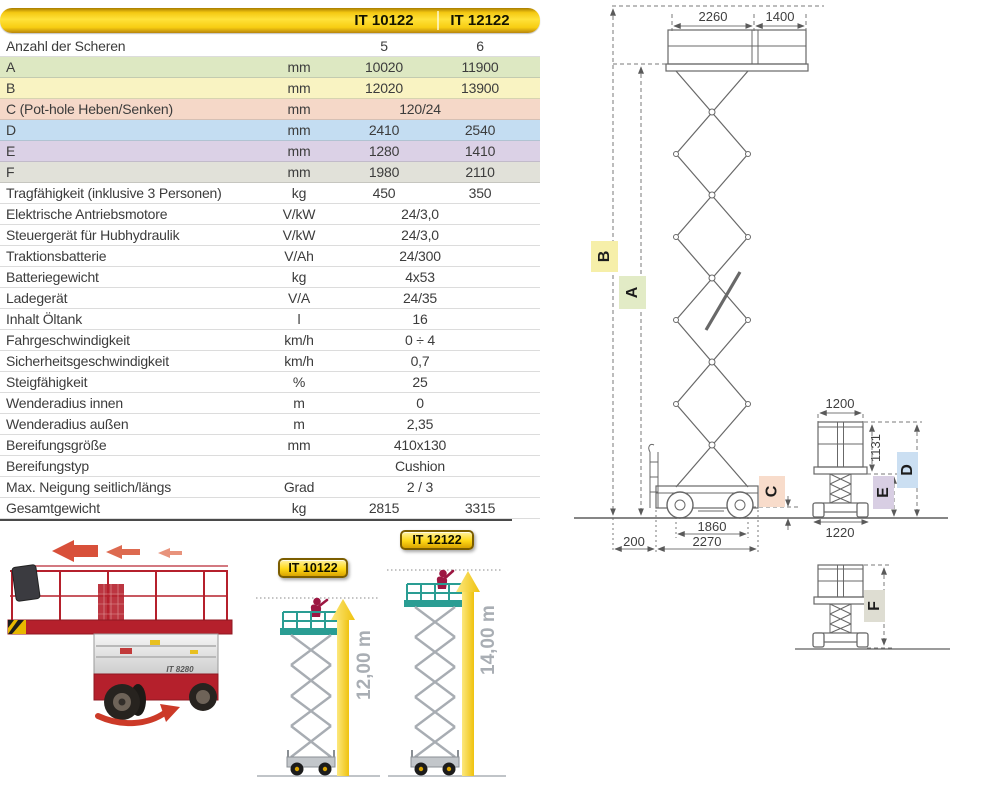 The height and width of the screenshot is (792, 1005). Describe the element at coordinates (420, 109) in the screenshot. I see `spec-value-span: 120/24` at that location.